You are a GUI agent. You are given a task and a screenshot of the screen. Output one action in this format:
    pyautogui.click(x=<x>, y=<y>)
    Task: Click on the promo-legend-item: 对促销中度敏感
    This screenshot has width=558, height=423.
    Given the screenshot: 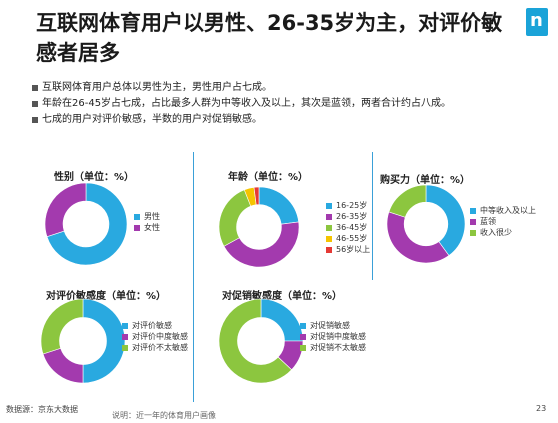 What is the action you would take?
    pyautogui.click(x=333, y=336)
    